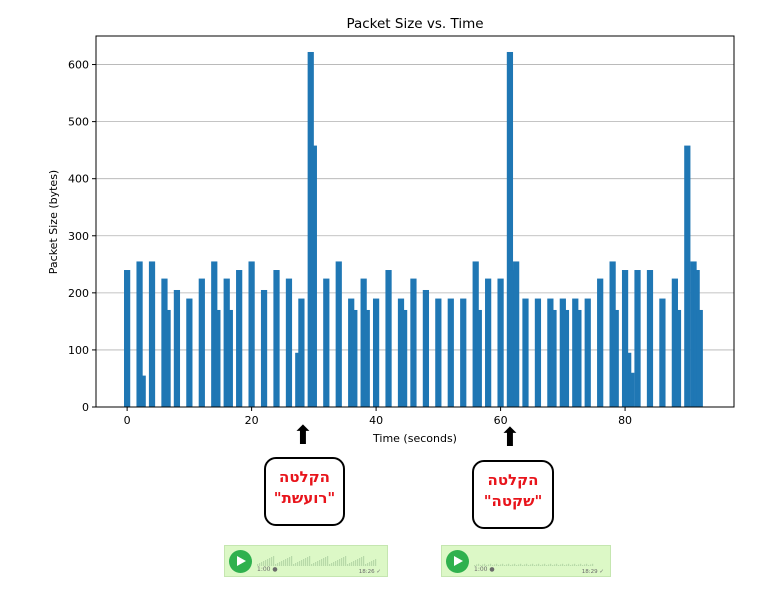  Describe the element at coordinates (78, 65) in the screenshot. I see `y-tick-label: 600` at that location.